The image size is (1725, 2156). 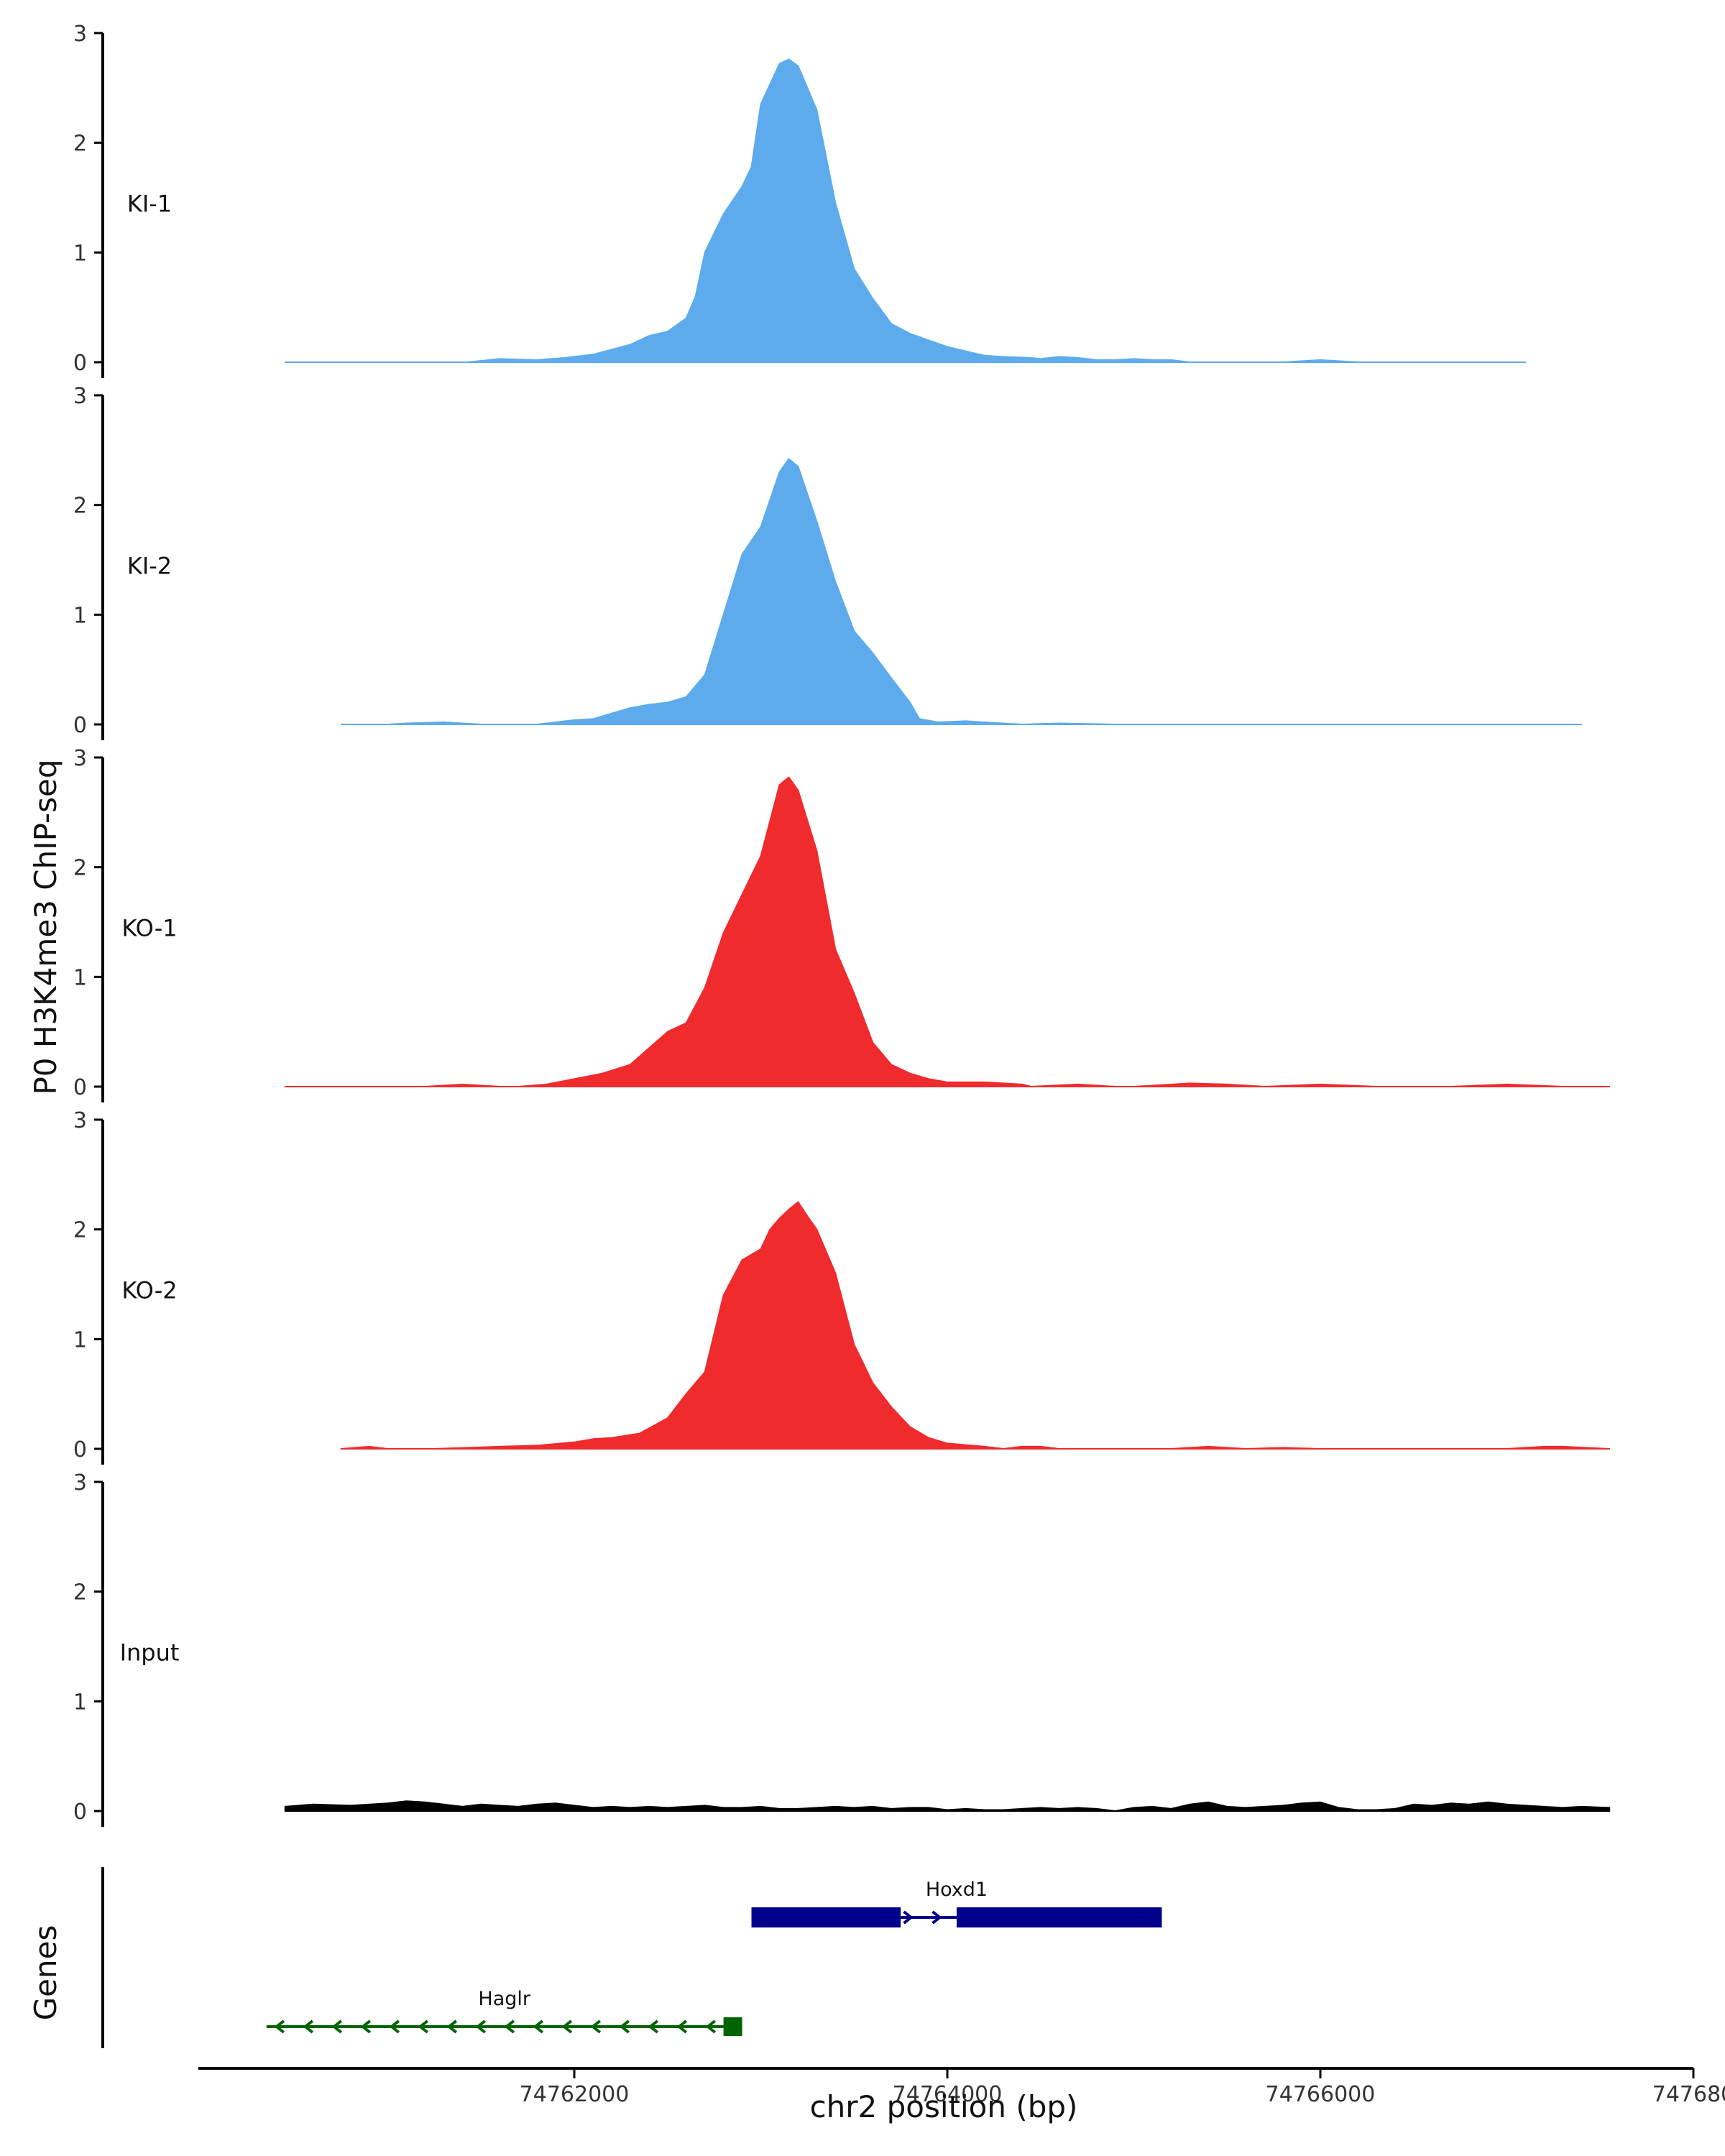 I want to click on x-tick-label: 74764000, so click(x=948, y=2094).